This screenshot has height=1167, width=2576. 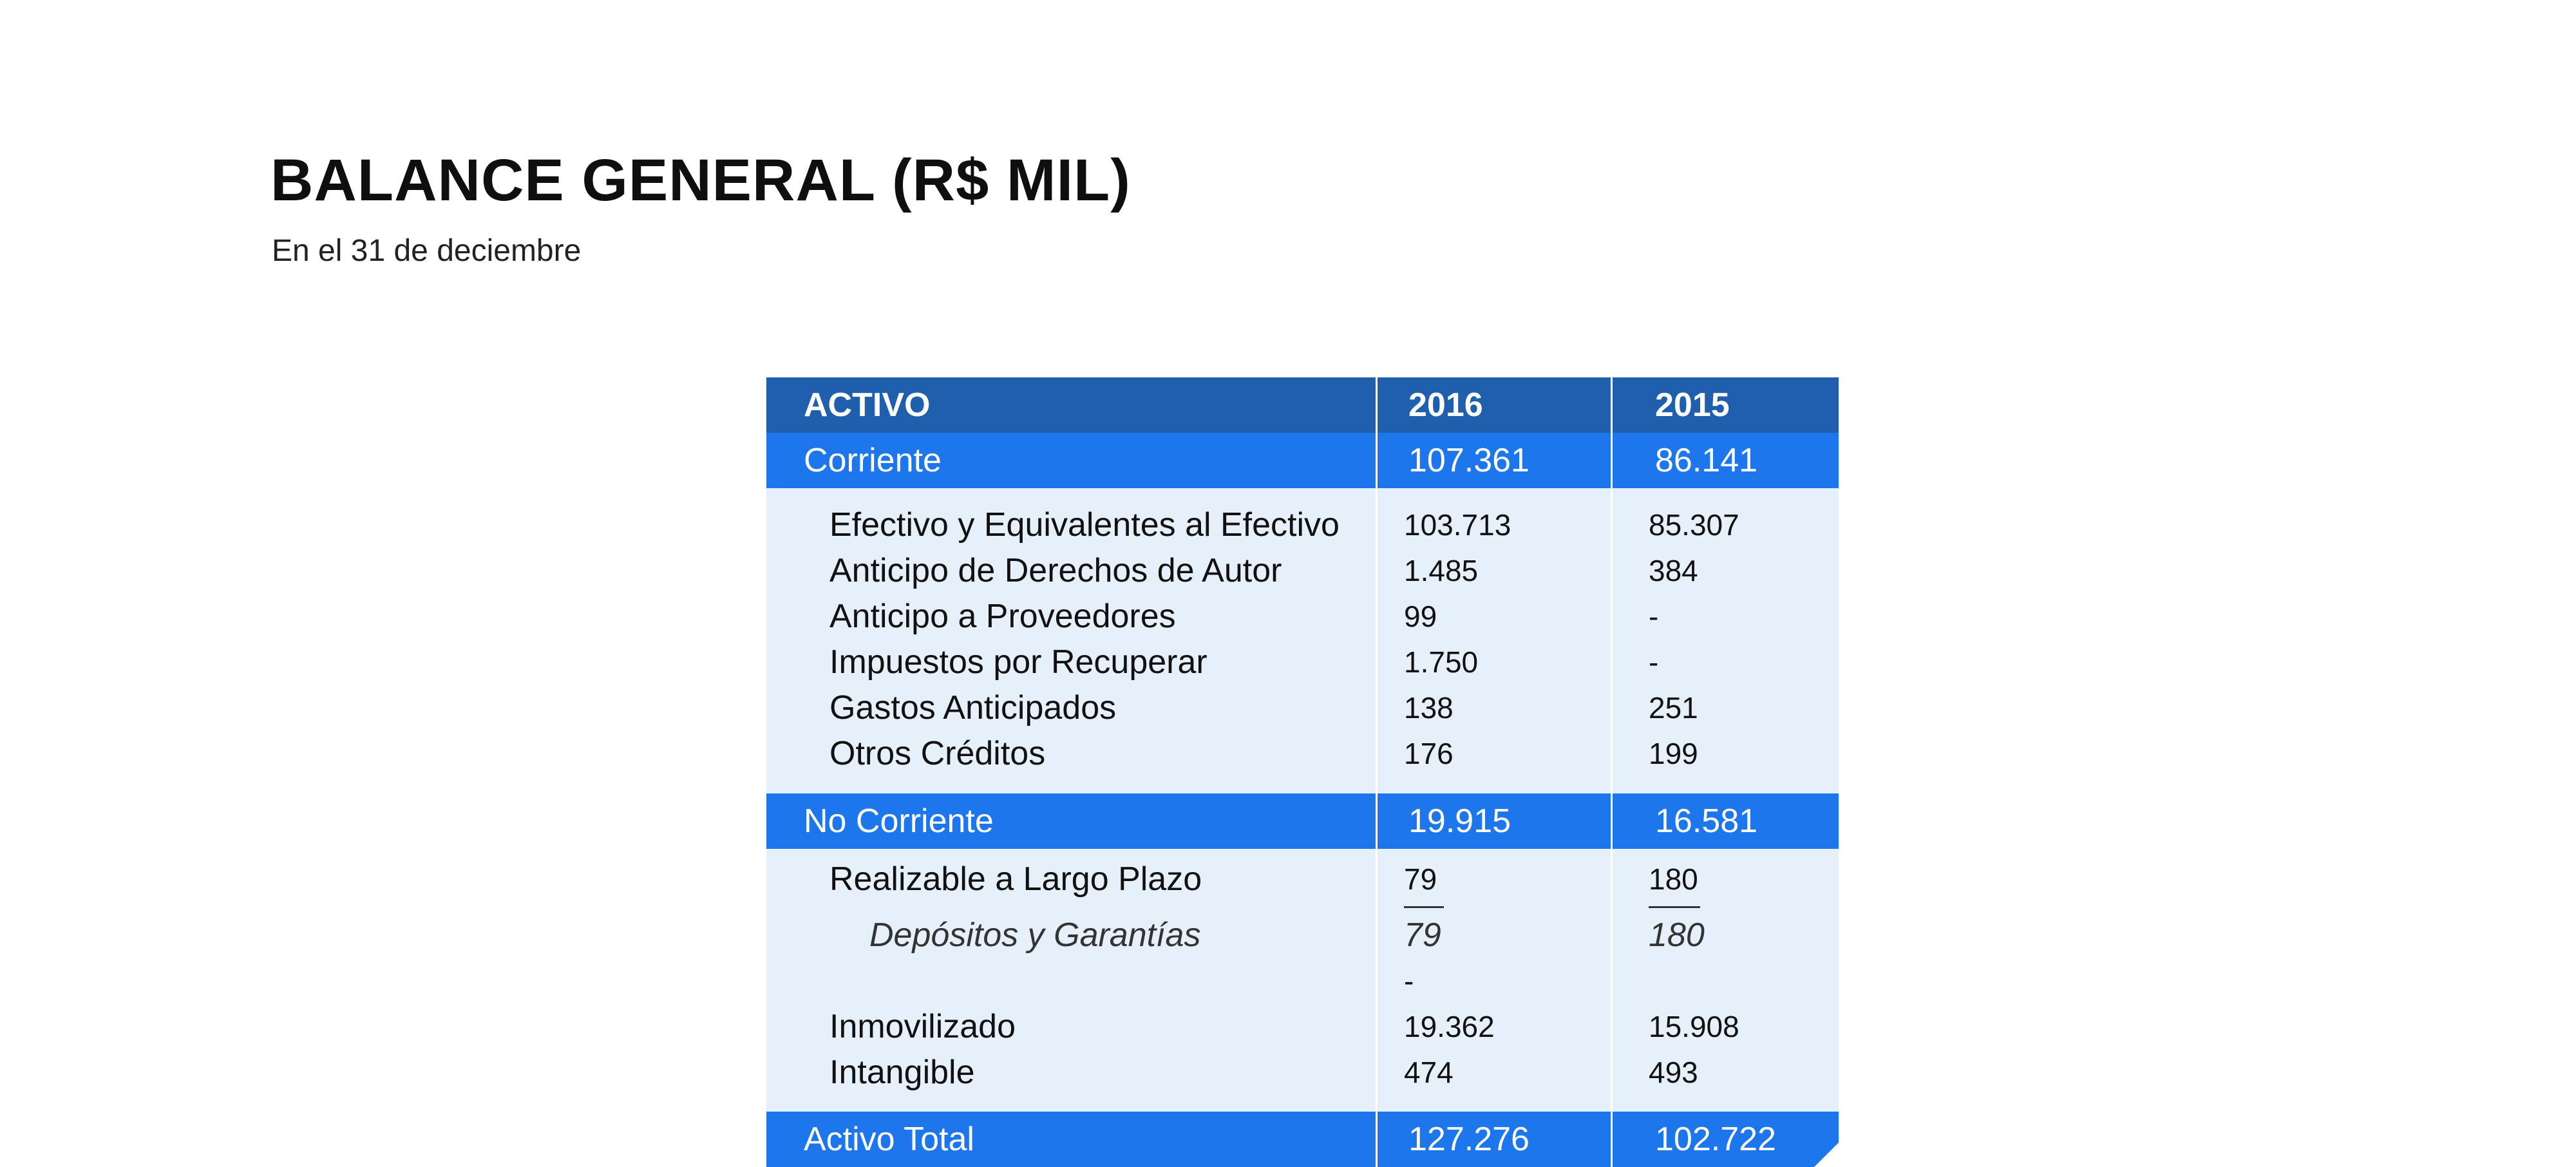 What do you see at coordinates (1429, 1072) in the screenshot?
I see `row-value-2016: 474` at bounding box center [1429, 1072].